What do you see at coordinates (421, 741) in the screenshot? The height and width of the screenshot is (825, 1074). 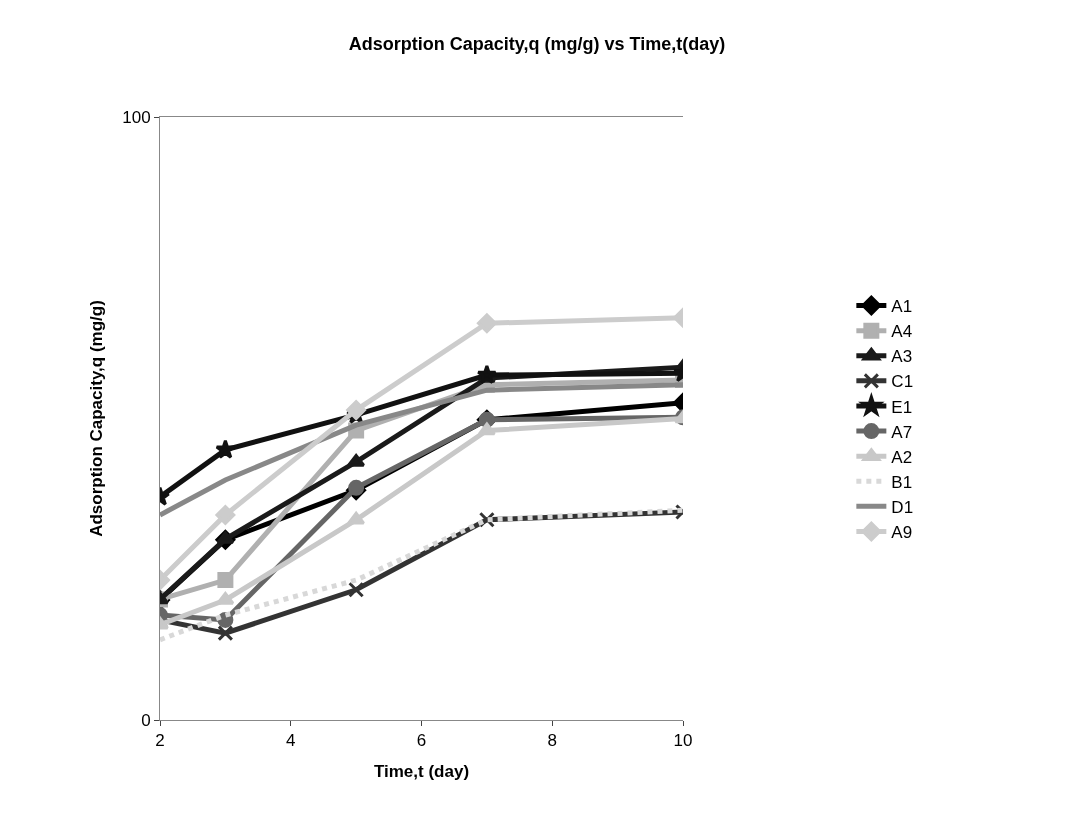 I see `x-tick-label: 6` at bounding box center [421, 741].